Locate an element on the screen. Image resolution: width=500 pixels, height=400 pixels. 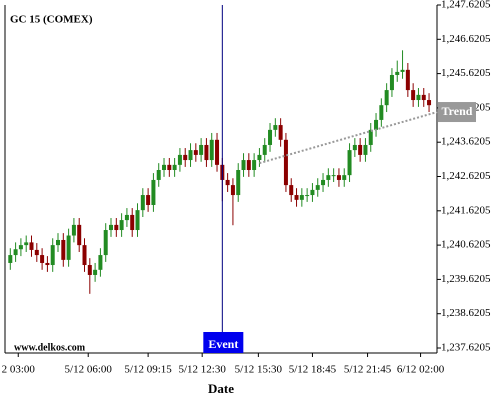
x-tick-label: 5/12 09:15 is located at coordinates (148, 370).